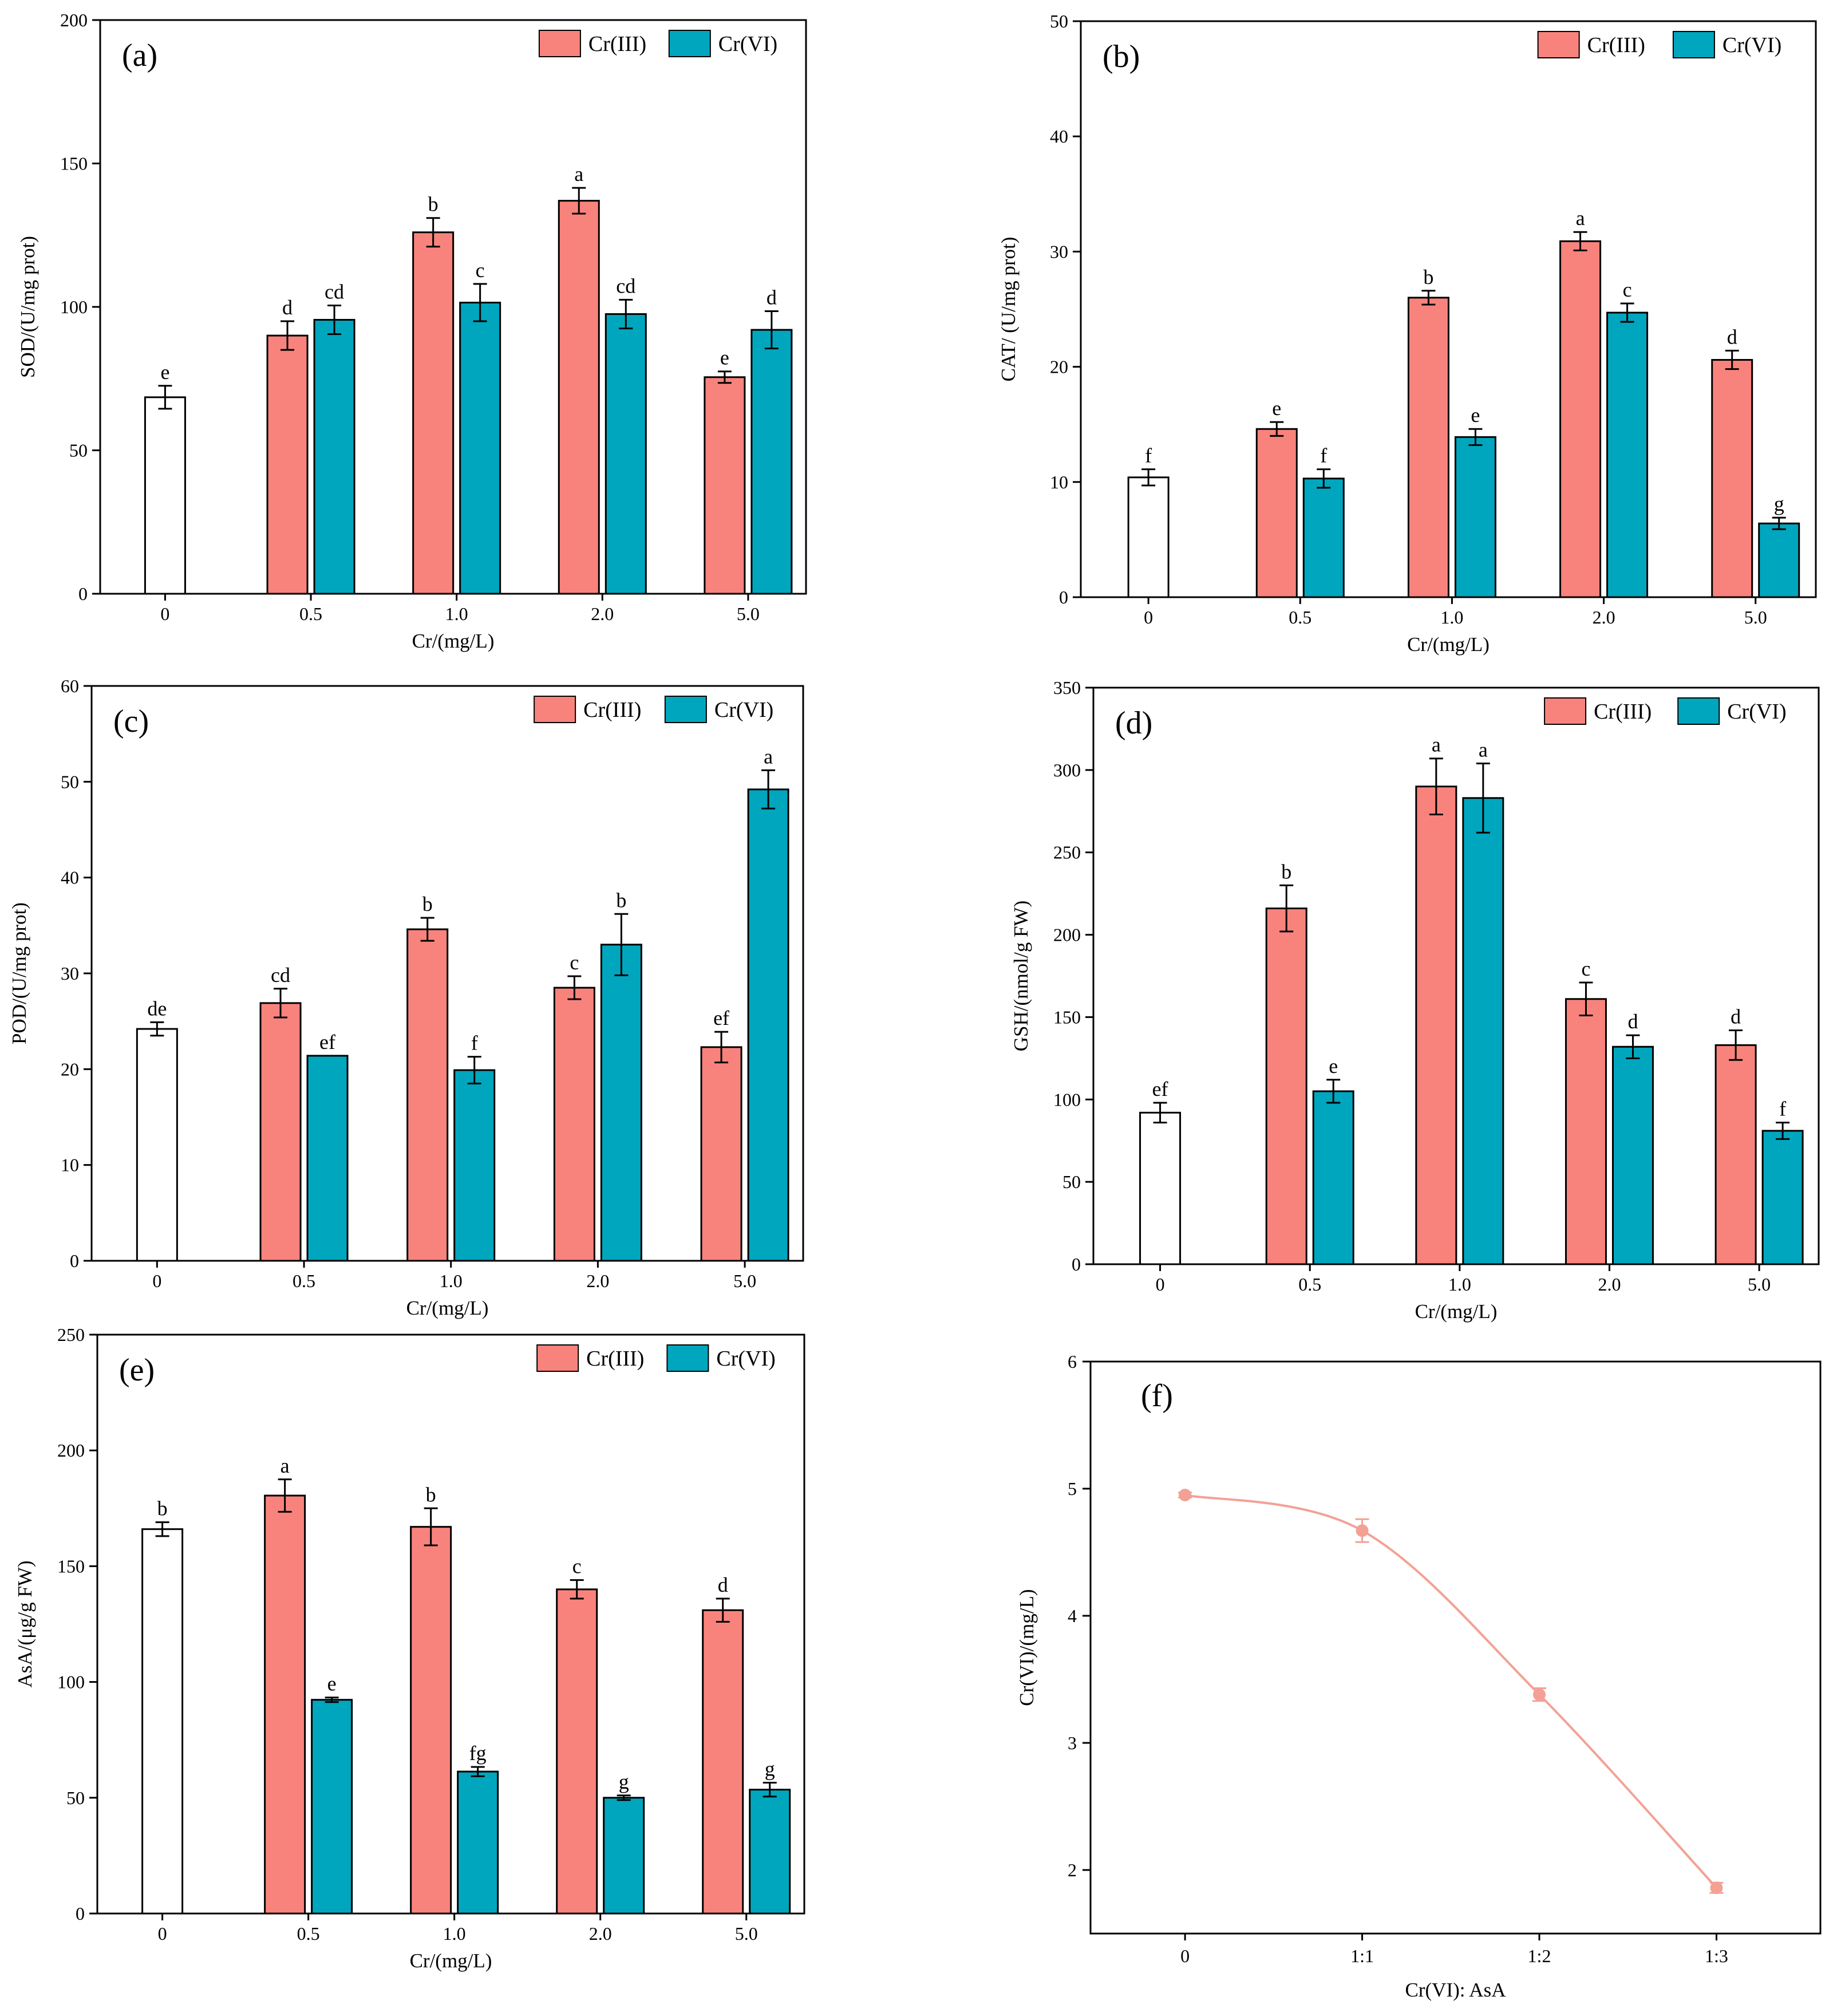  I want to click on x-tick-label: 5.0, so click(1759, 1284).